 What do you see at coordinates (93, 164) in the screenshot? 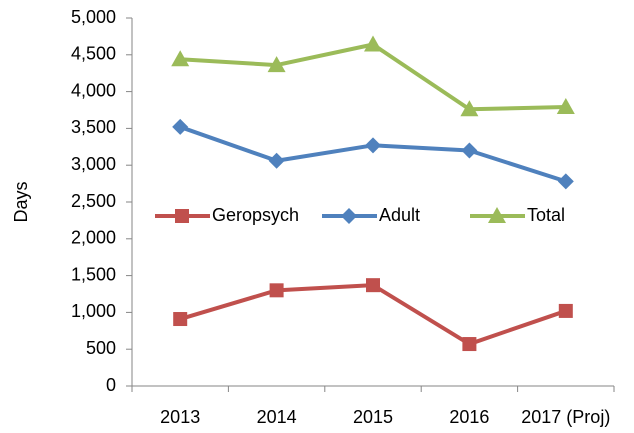
I see `y-tick-label: 3,000` at bounding box center [93, 164].